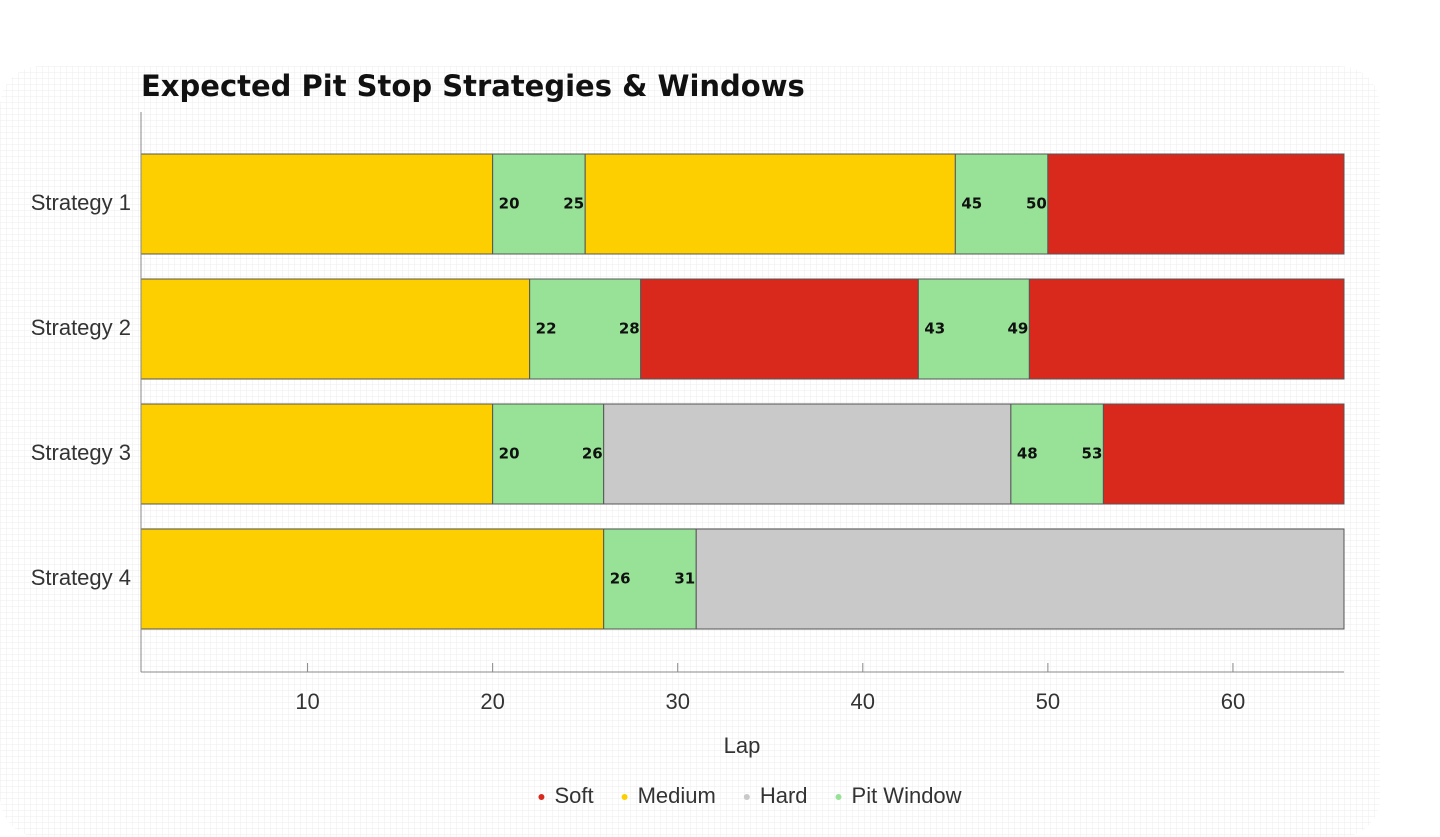 Image resolution: width=1440 pixels, height=837 pixels. What do you see at coordinates (1048, 701) in the screenshot?
I see `x-tick-label: 50` at bounding box center [1048, 701].